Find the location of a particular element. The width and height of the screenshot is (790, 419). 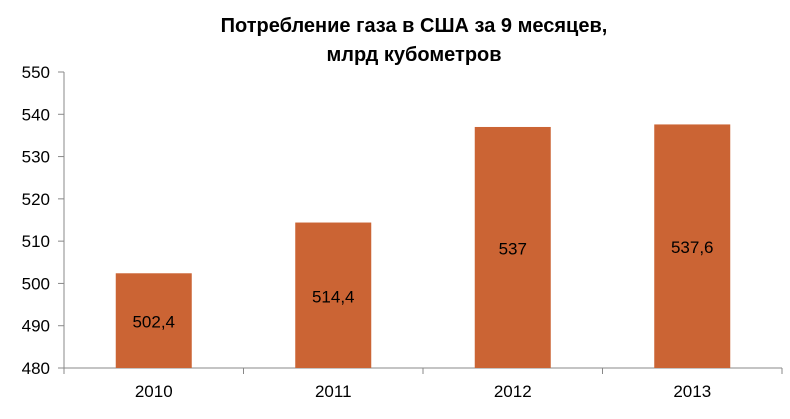

y-tick-label: 520 is located at coordinates (36, 199).